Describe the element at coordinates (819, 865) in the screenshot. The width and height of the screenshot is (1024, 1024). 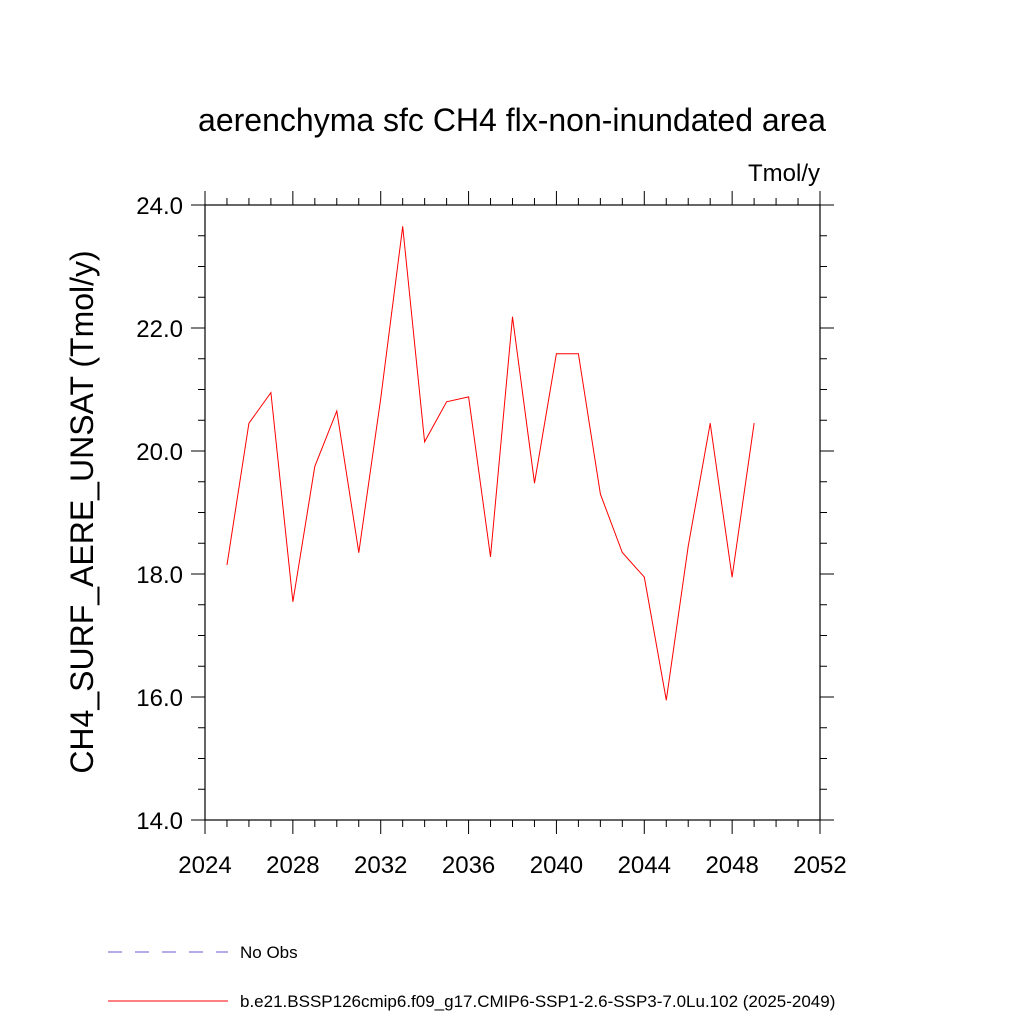
I see `x-tick-label: 2052` at that location.